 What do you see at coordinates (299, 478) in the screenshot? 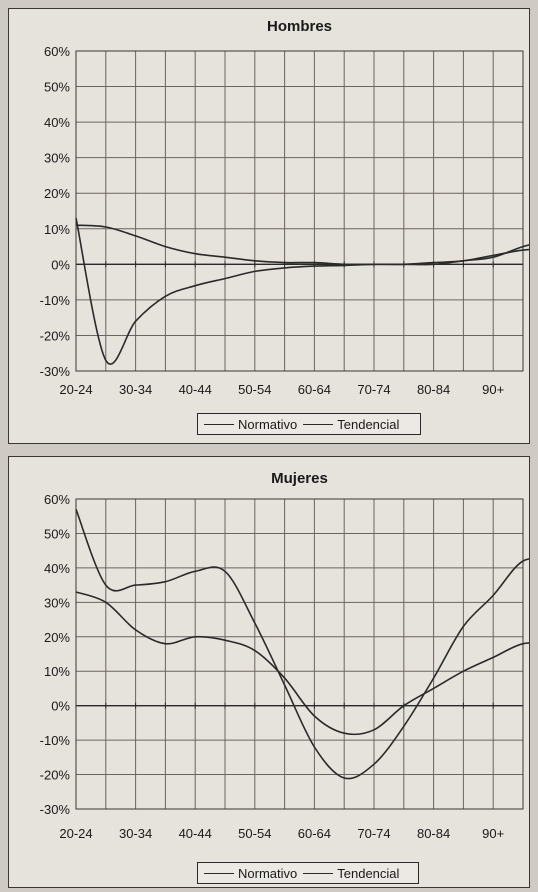
I see `chart-title: Mujeres` at bounding box center [299, 478].